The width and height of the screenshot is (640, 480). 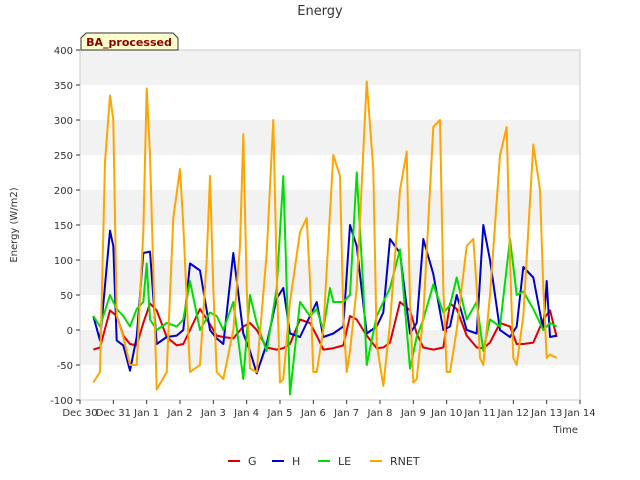 What do you see at coordinates (346, 413) in the screenshot?
I see `x-tick-label: Jan 7` at bounding box center [346, 413].